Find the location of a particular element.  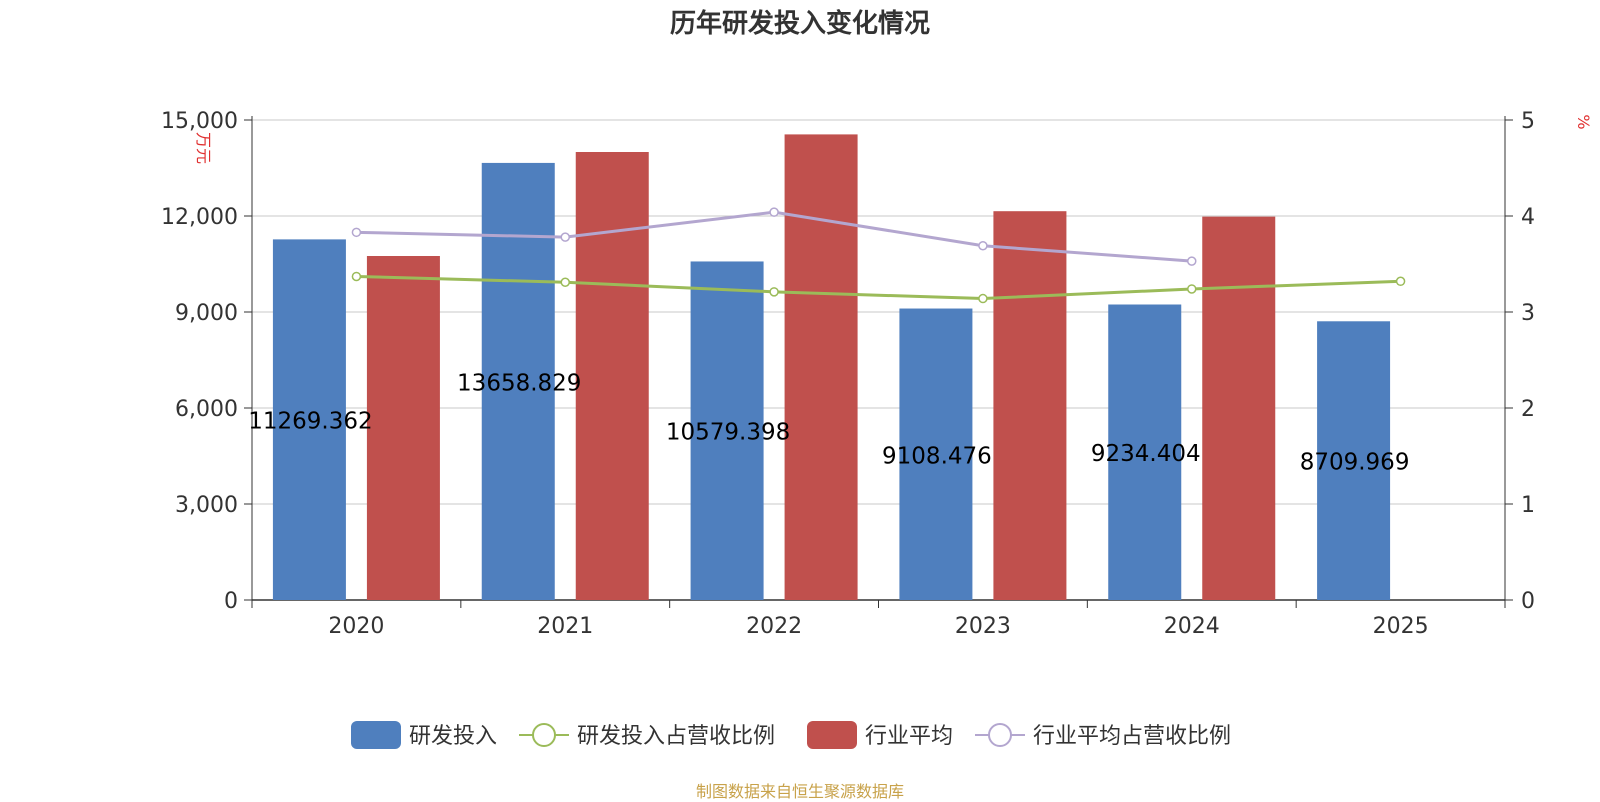

x-tick-label: 2020 is located at coordinates (356, 626).